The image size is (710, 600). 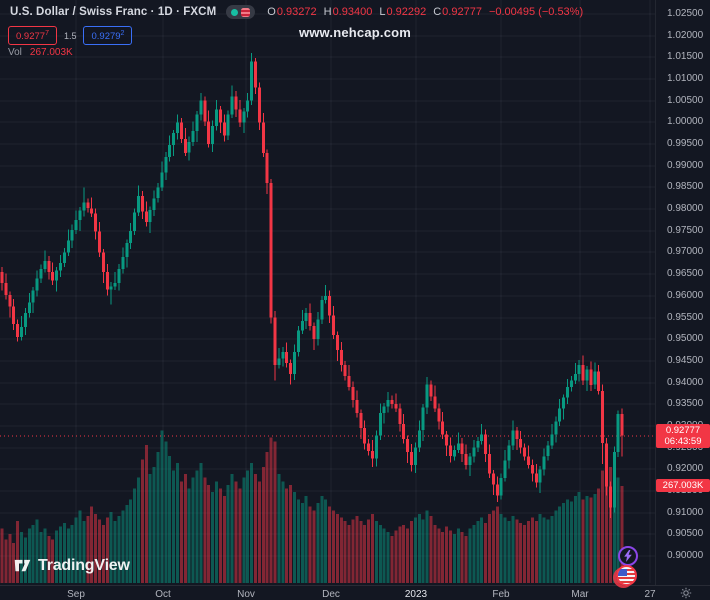 I want to click on flag-canton, so click(x=622, y=572).